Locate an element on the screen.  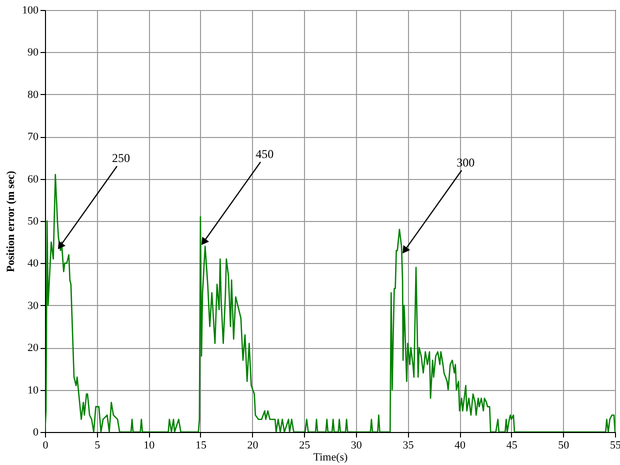
x-tick-label: 5 is located at coordinates (97, 446).